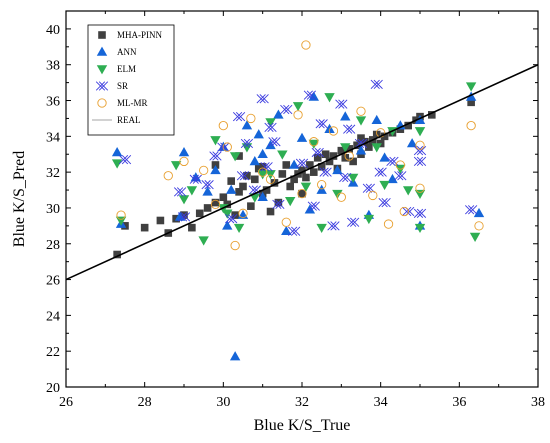 The image size is (550, 443). What do you see at coordinates (66, 402) in the screenshot?
I see `x-tick-label: 26` at bounding box center [66, 402].